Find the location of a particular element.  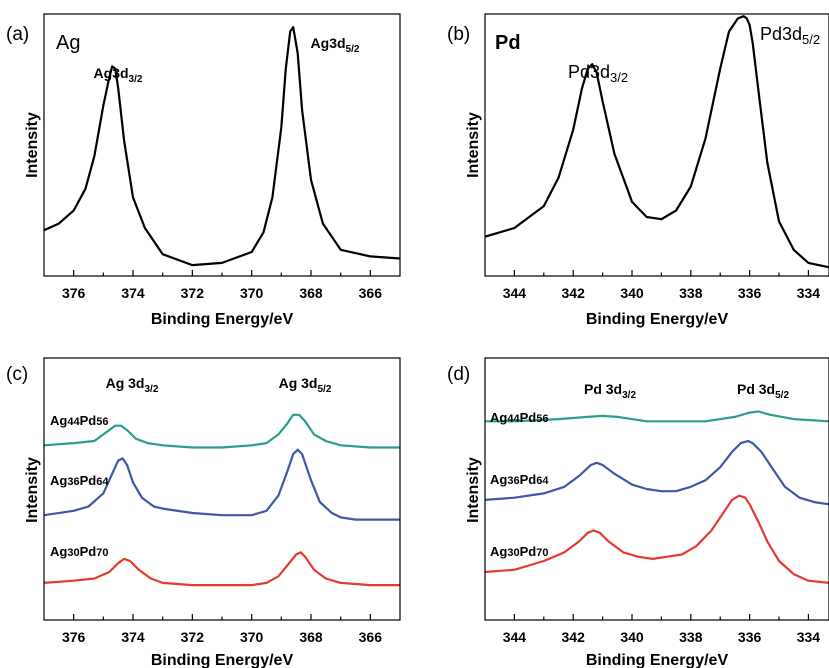

peak-label-5-2: Ag3d5/2 is located at coordinates (335, 45).